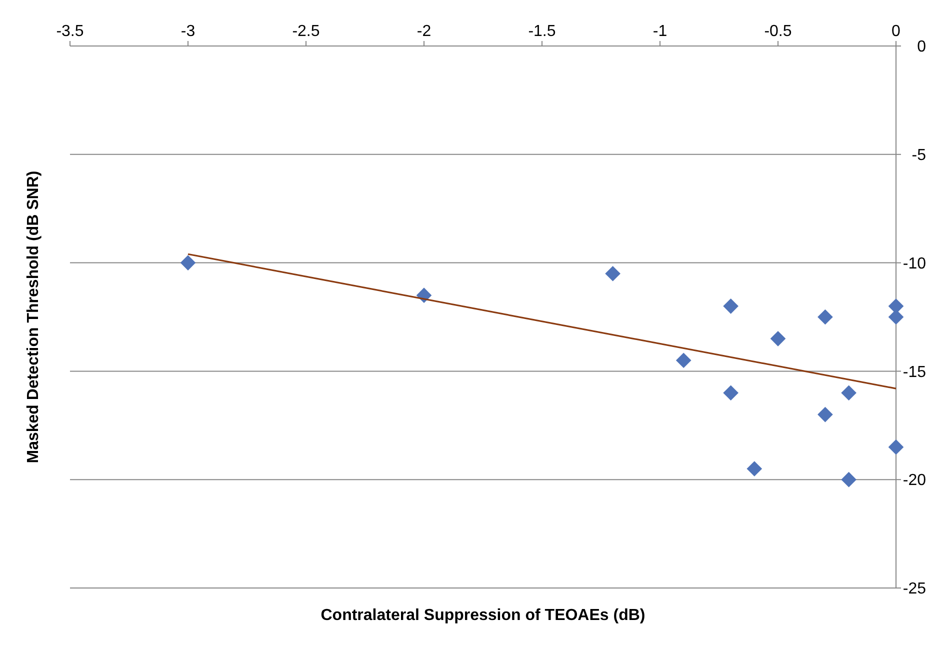  What do you see at coordinates (896, 31) in the screenshot?
I see `x-tick-label: 0` at bounding box center [896, 31].